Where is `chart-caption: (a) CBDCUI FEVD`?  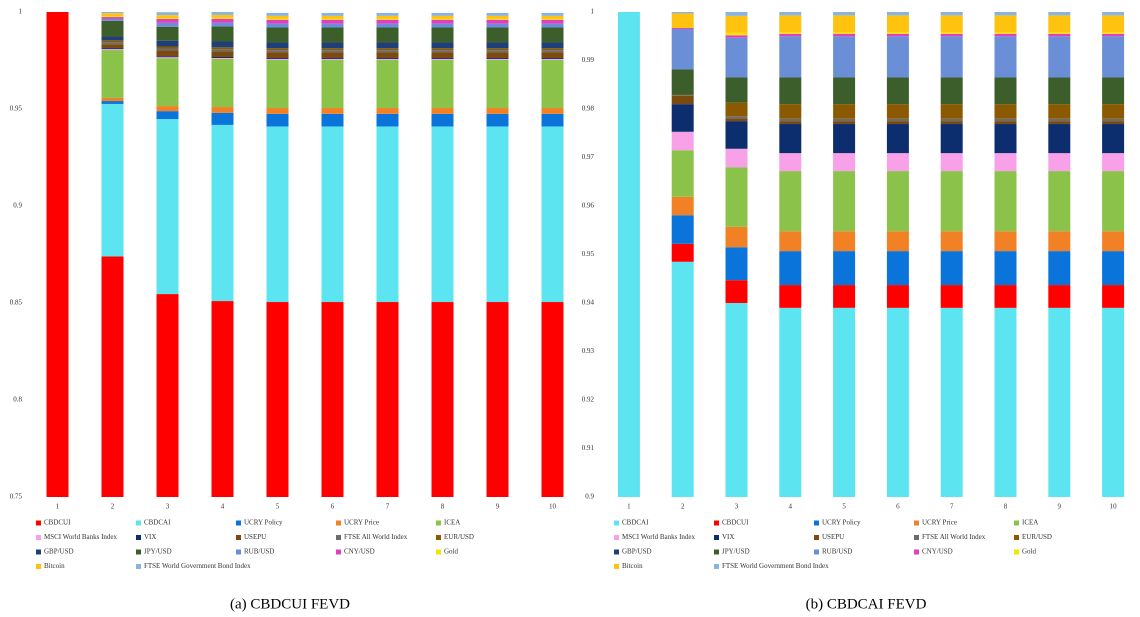 chart-caption: (a) CBDCUI FEVD is located at coordinates (290, 604).